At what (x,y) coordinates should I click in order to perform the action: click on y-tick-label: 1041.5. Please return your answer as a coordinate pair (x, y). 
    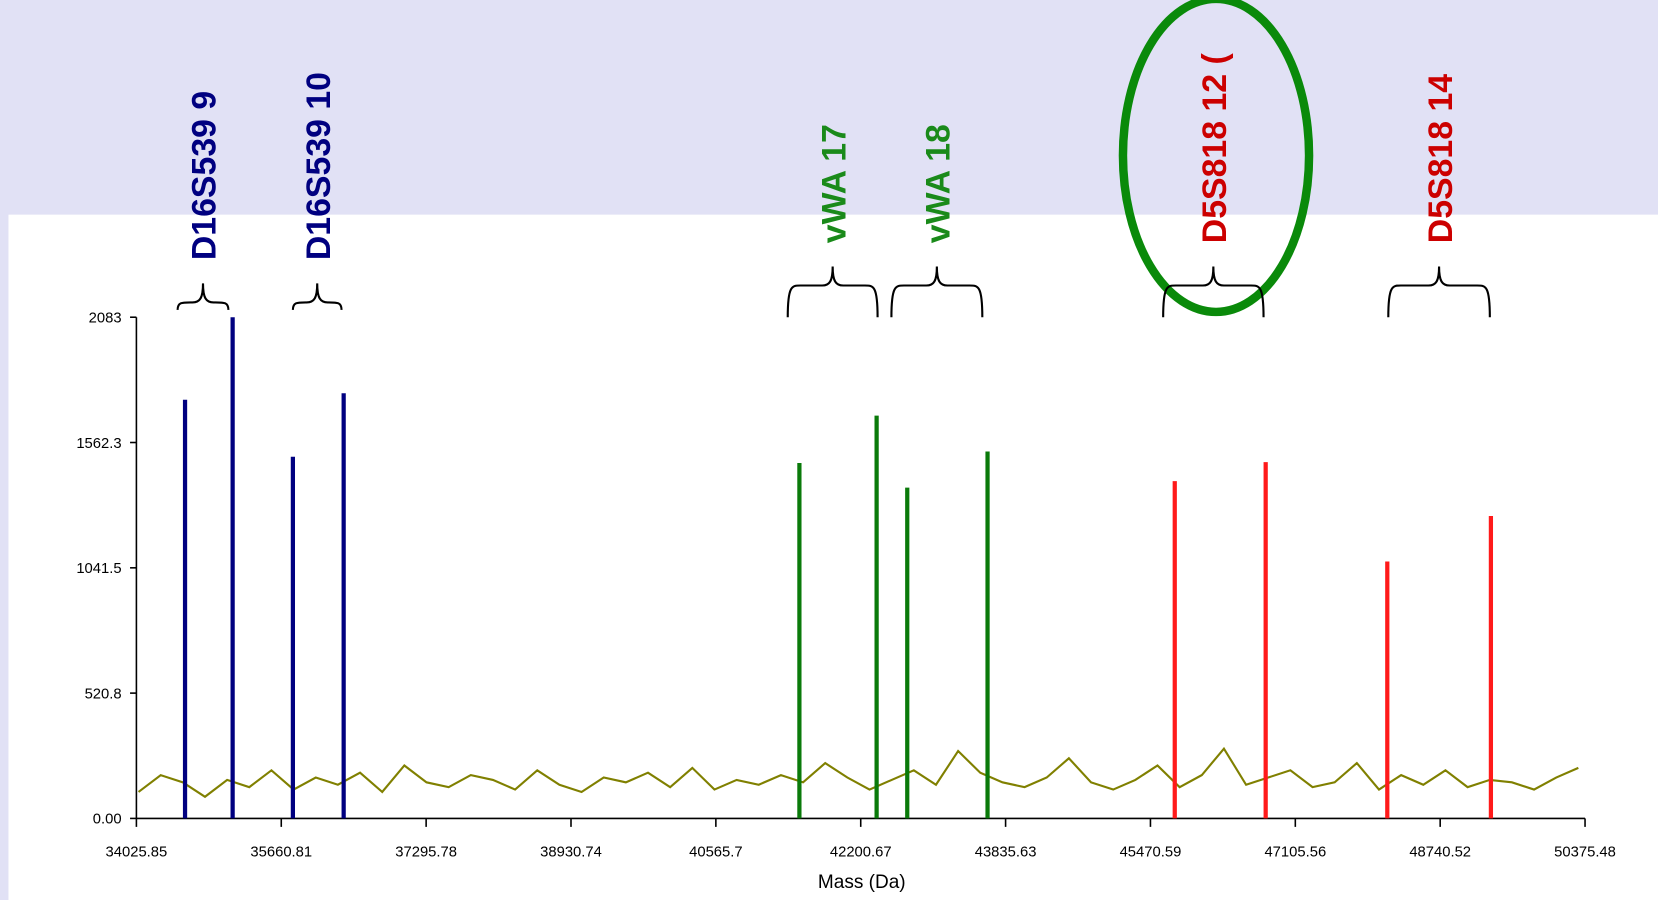
    Looking at the image, I should click on (98, 569).